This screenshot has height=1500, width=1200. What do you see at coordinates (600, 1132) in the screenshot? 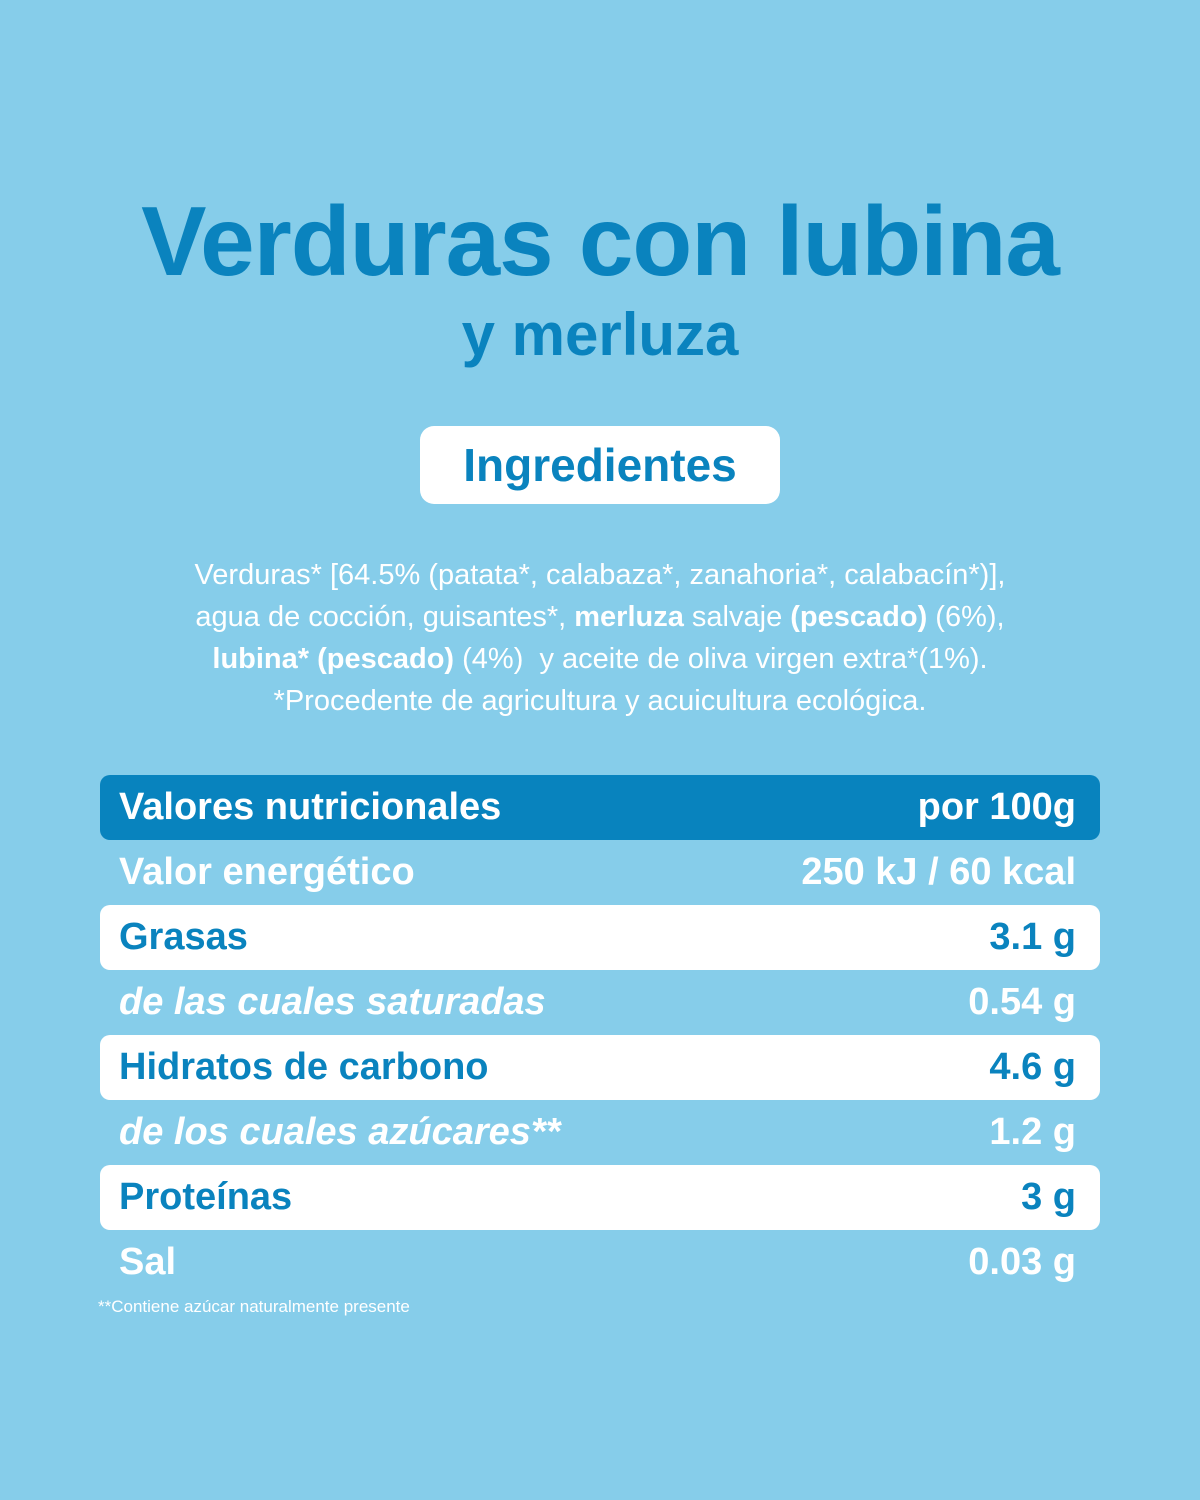
I see `table-row: de los cuales azúcares** 1.2 g` at bounding box center [600, 1132].